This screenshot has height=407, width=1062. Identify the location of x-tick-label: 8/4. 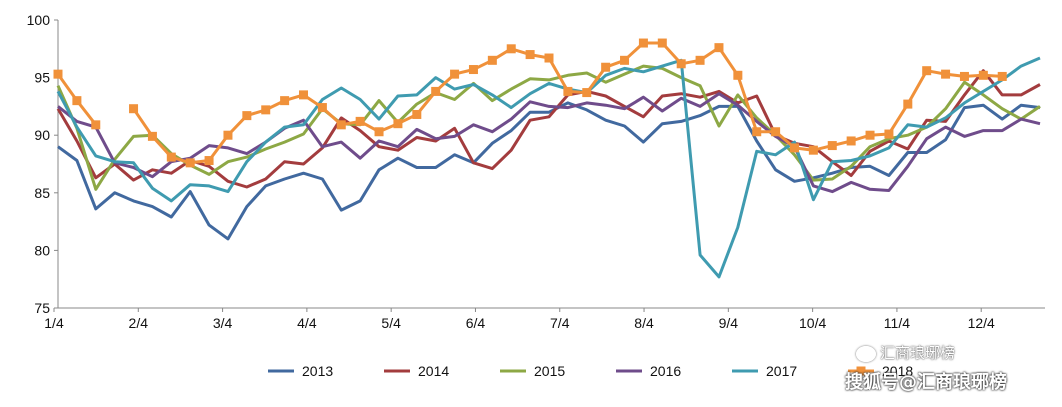
(644, 323).